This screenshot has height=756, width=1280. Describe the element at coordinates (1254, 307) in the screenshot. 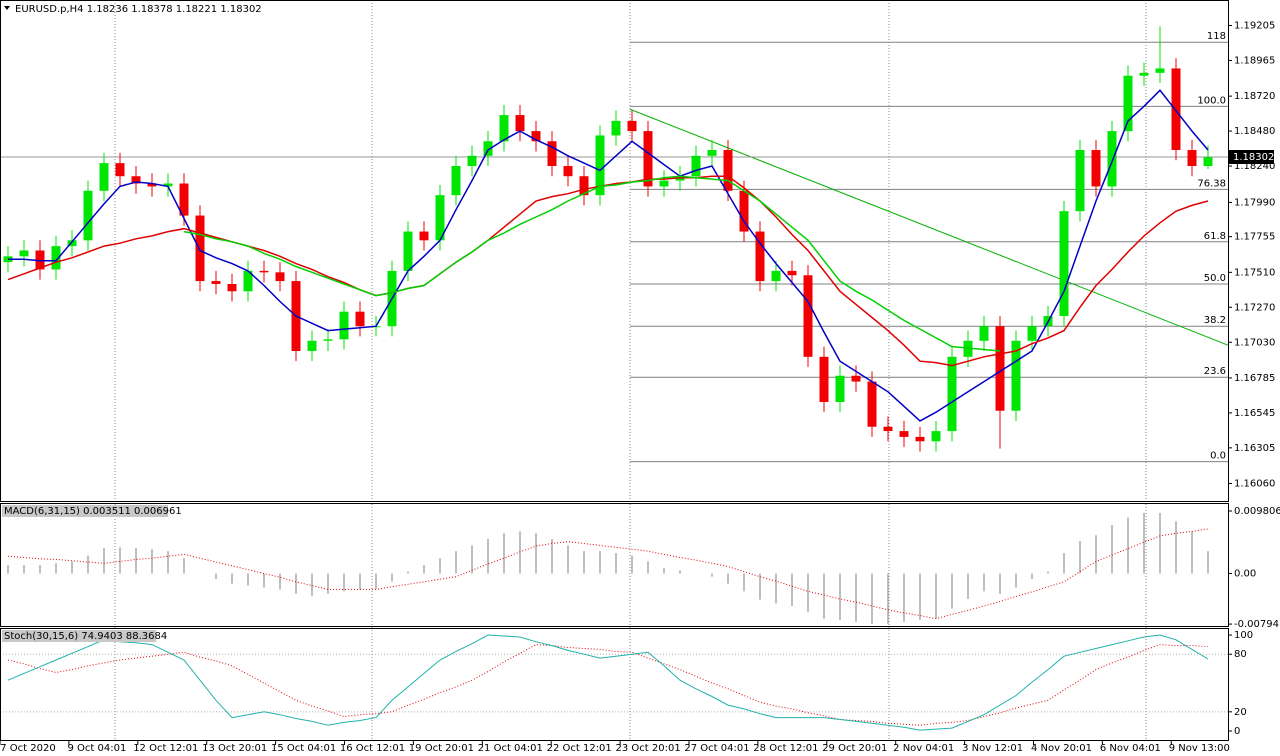

I see `y-tick-label: 1.17270` at that location.